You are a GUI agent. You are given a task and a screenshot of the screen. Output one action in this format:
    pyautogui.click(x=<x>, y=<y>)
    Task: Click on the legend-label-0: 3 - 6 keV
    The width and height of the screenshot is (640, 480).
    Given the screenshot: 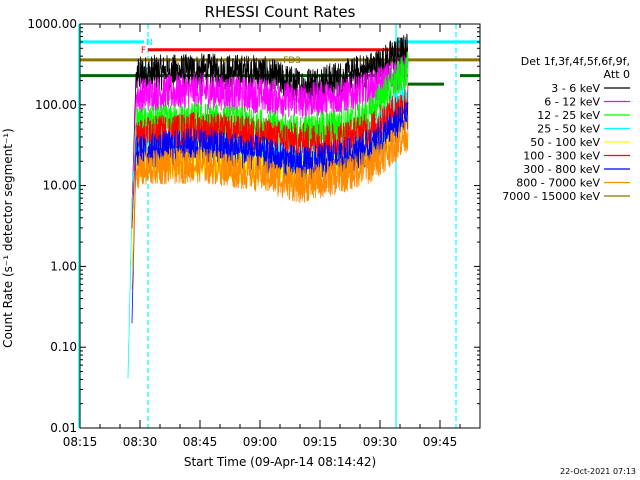 What is the action you would take?
    pyautogui.click(x=575, y=88)
    